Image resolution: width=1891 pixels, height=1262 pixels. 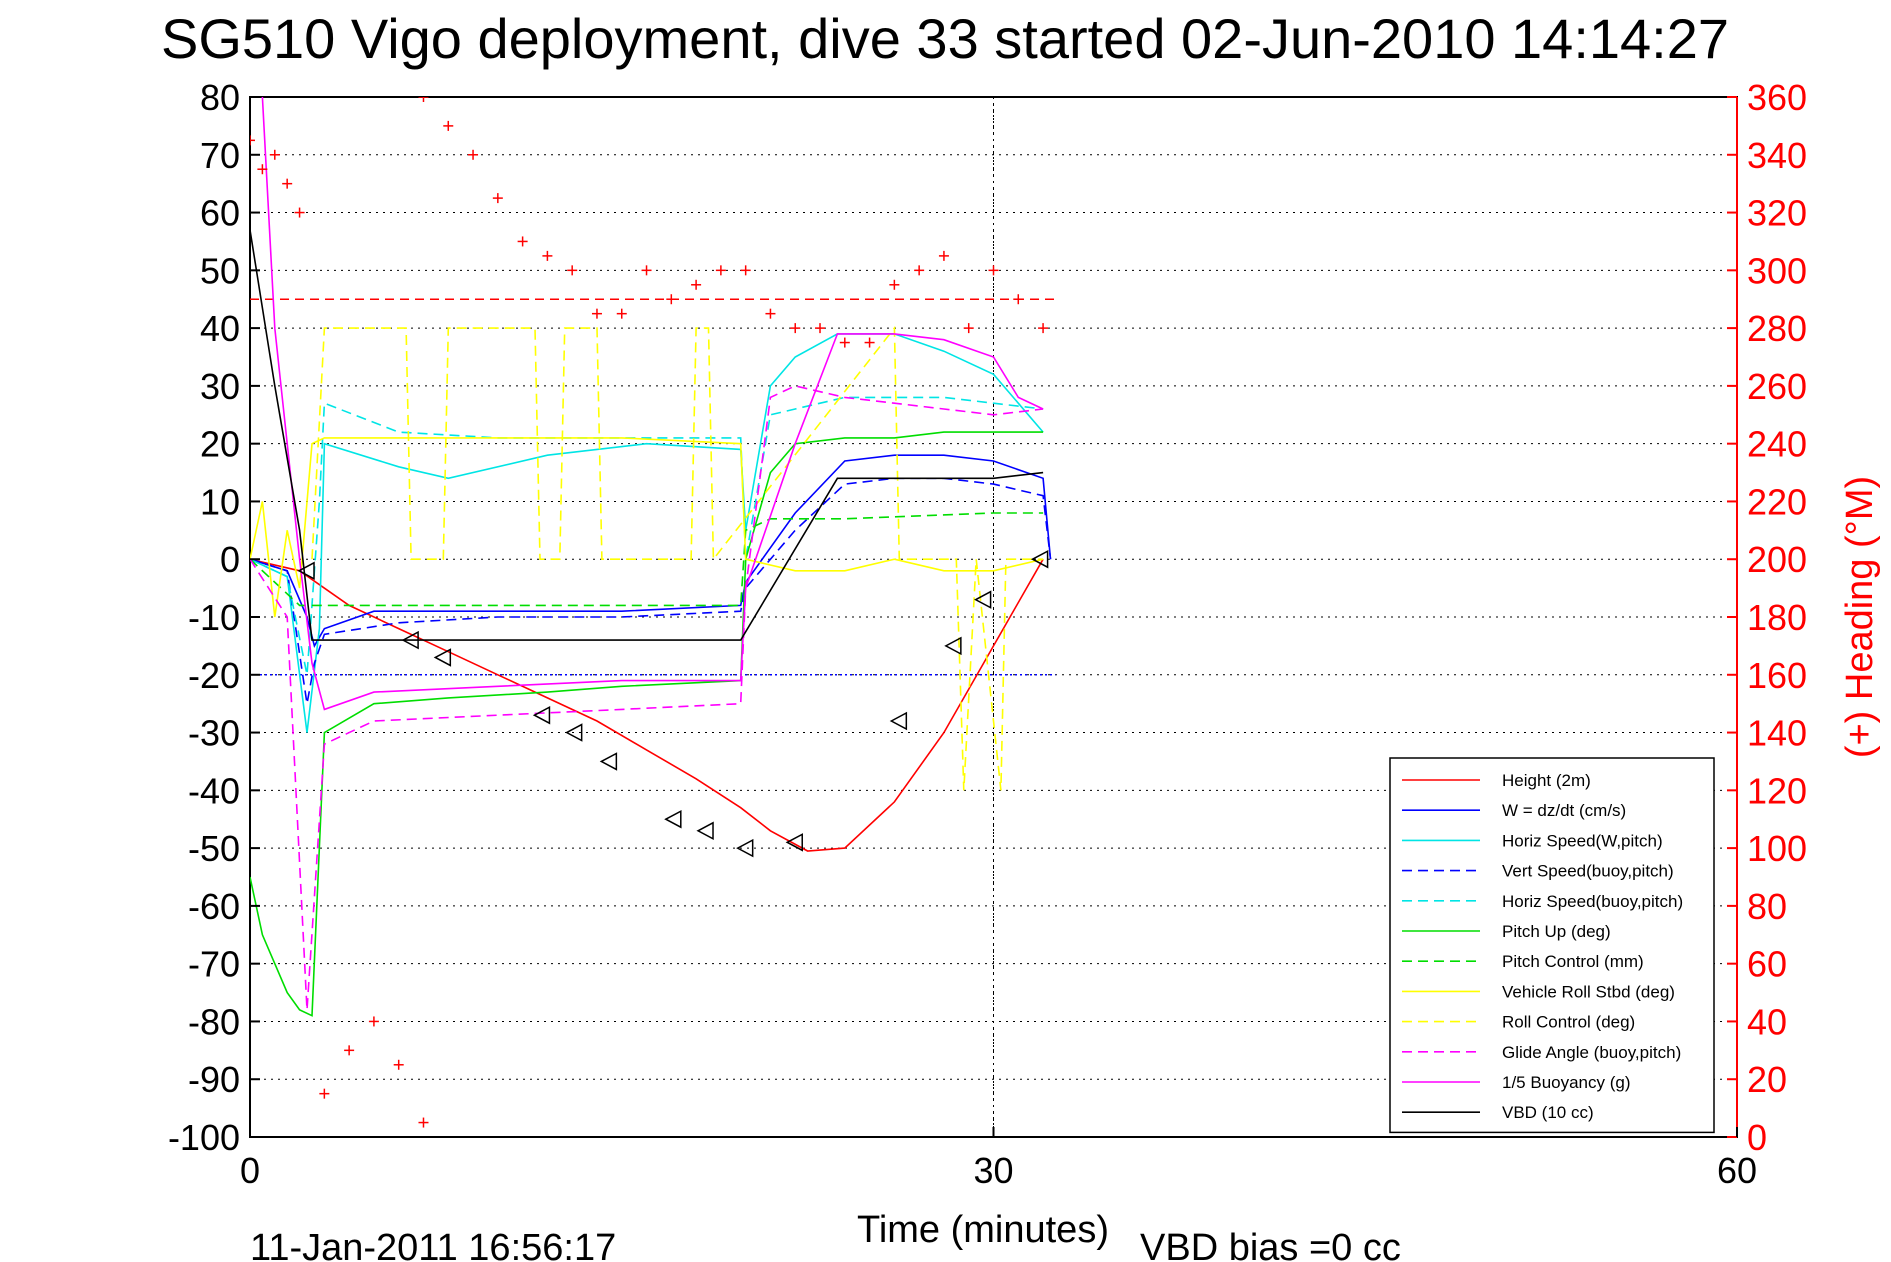 I want to click on y-tick-label: 80, so click(x=220, y=97).